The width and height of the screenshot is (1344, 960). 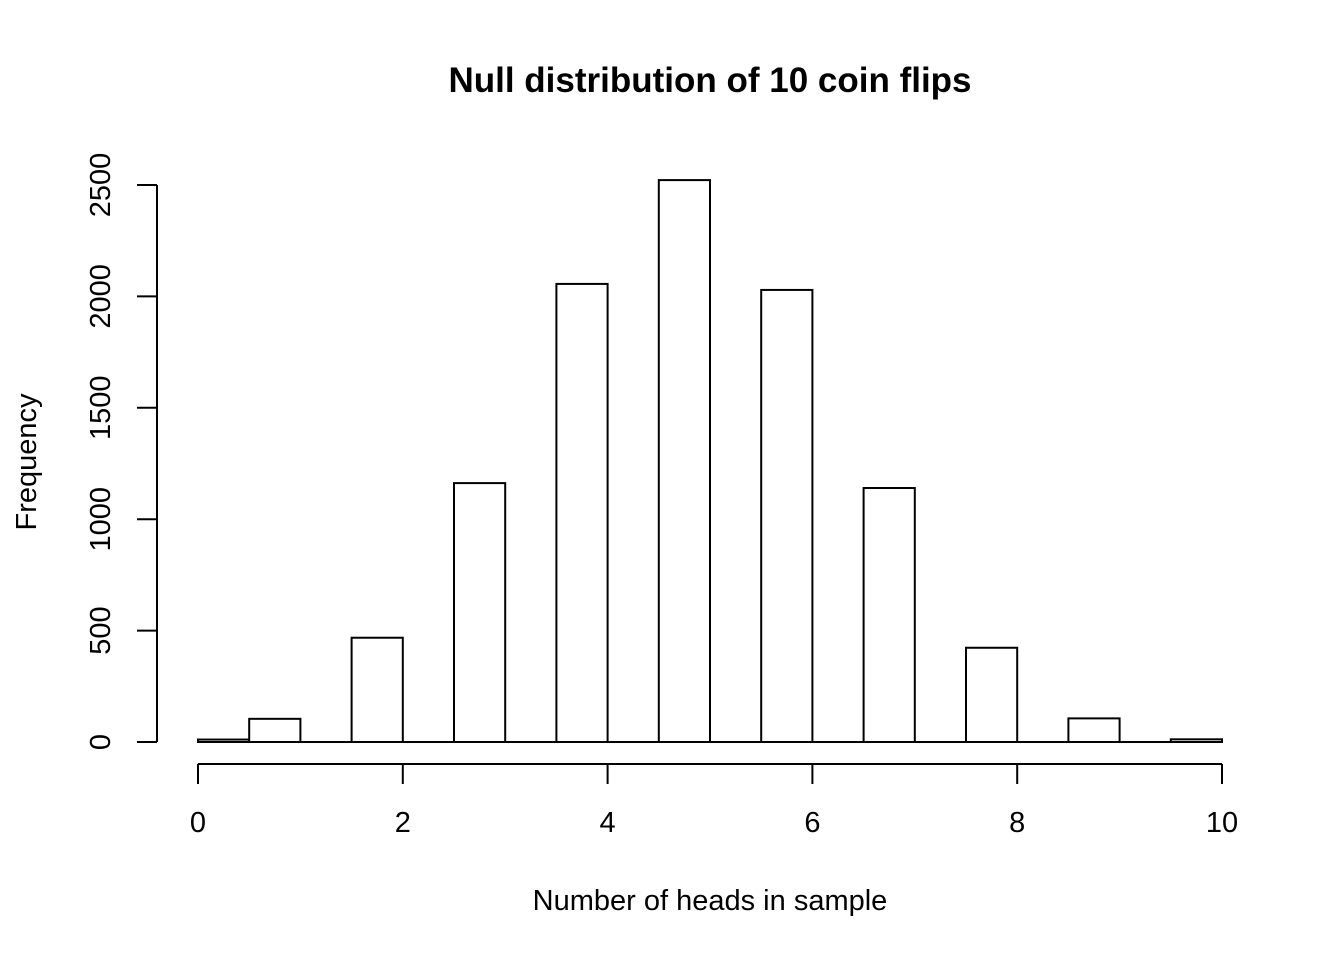 I want to click on y-tick-label: 2000, so click(x=101, y=296).